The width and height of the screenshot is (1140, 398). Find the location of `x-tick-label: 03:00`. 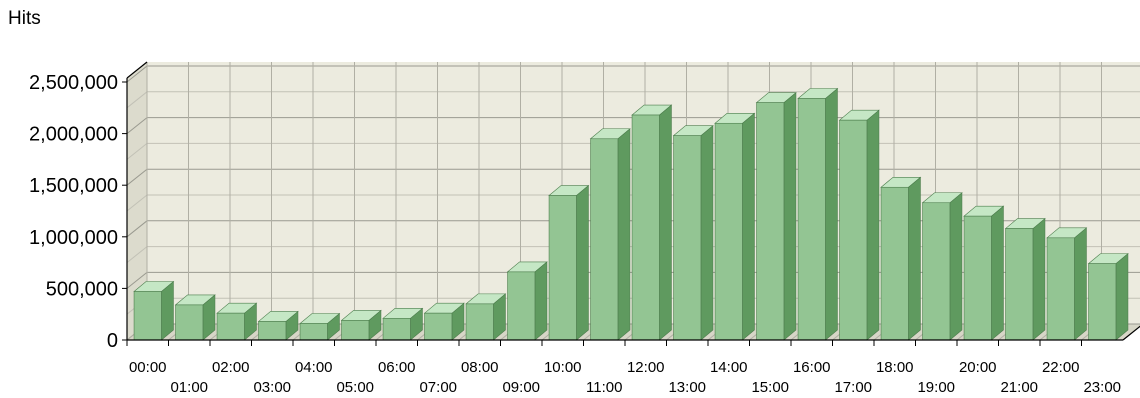

x-tick-label: 03:00 is located at coordinates (272, 387).